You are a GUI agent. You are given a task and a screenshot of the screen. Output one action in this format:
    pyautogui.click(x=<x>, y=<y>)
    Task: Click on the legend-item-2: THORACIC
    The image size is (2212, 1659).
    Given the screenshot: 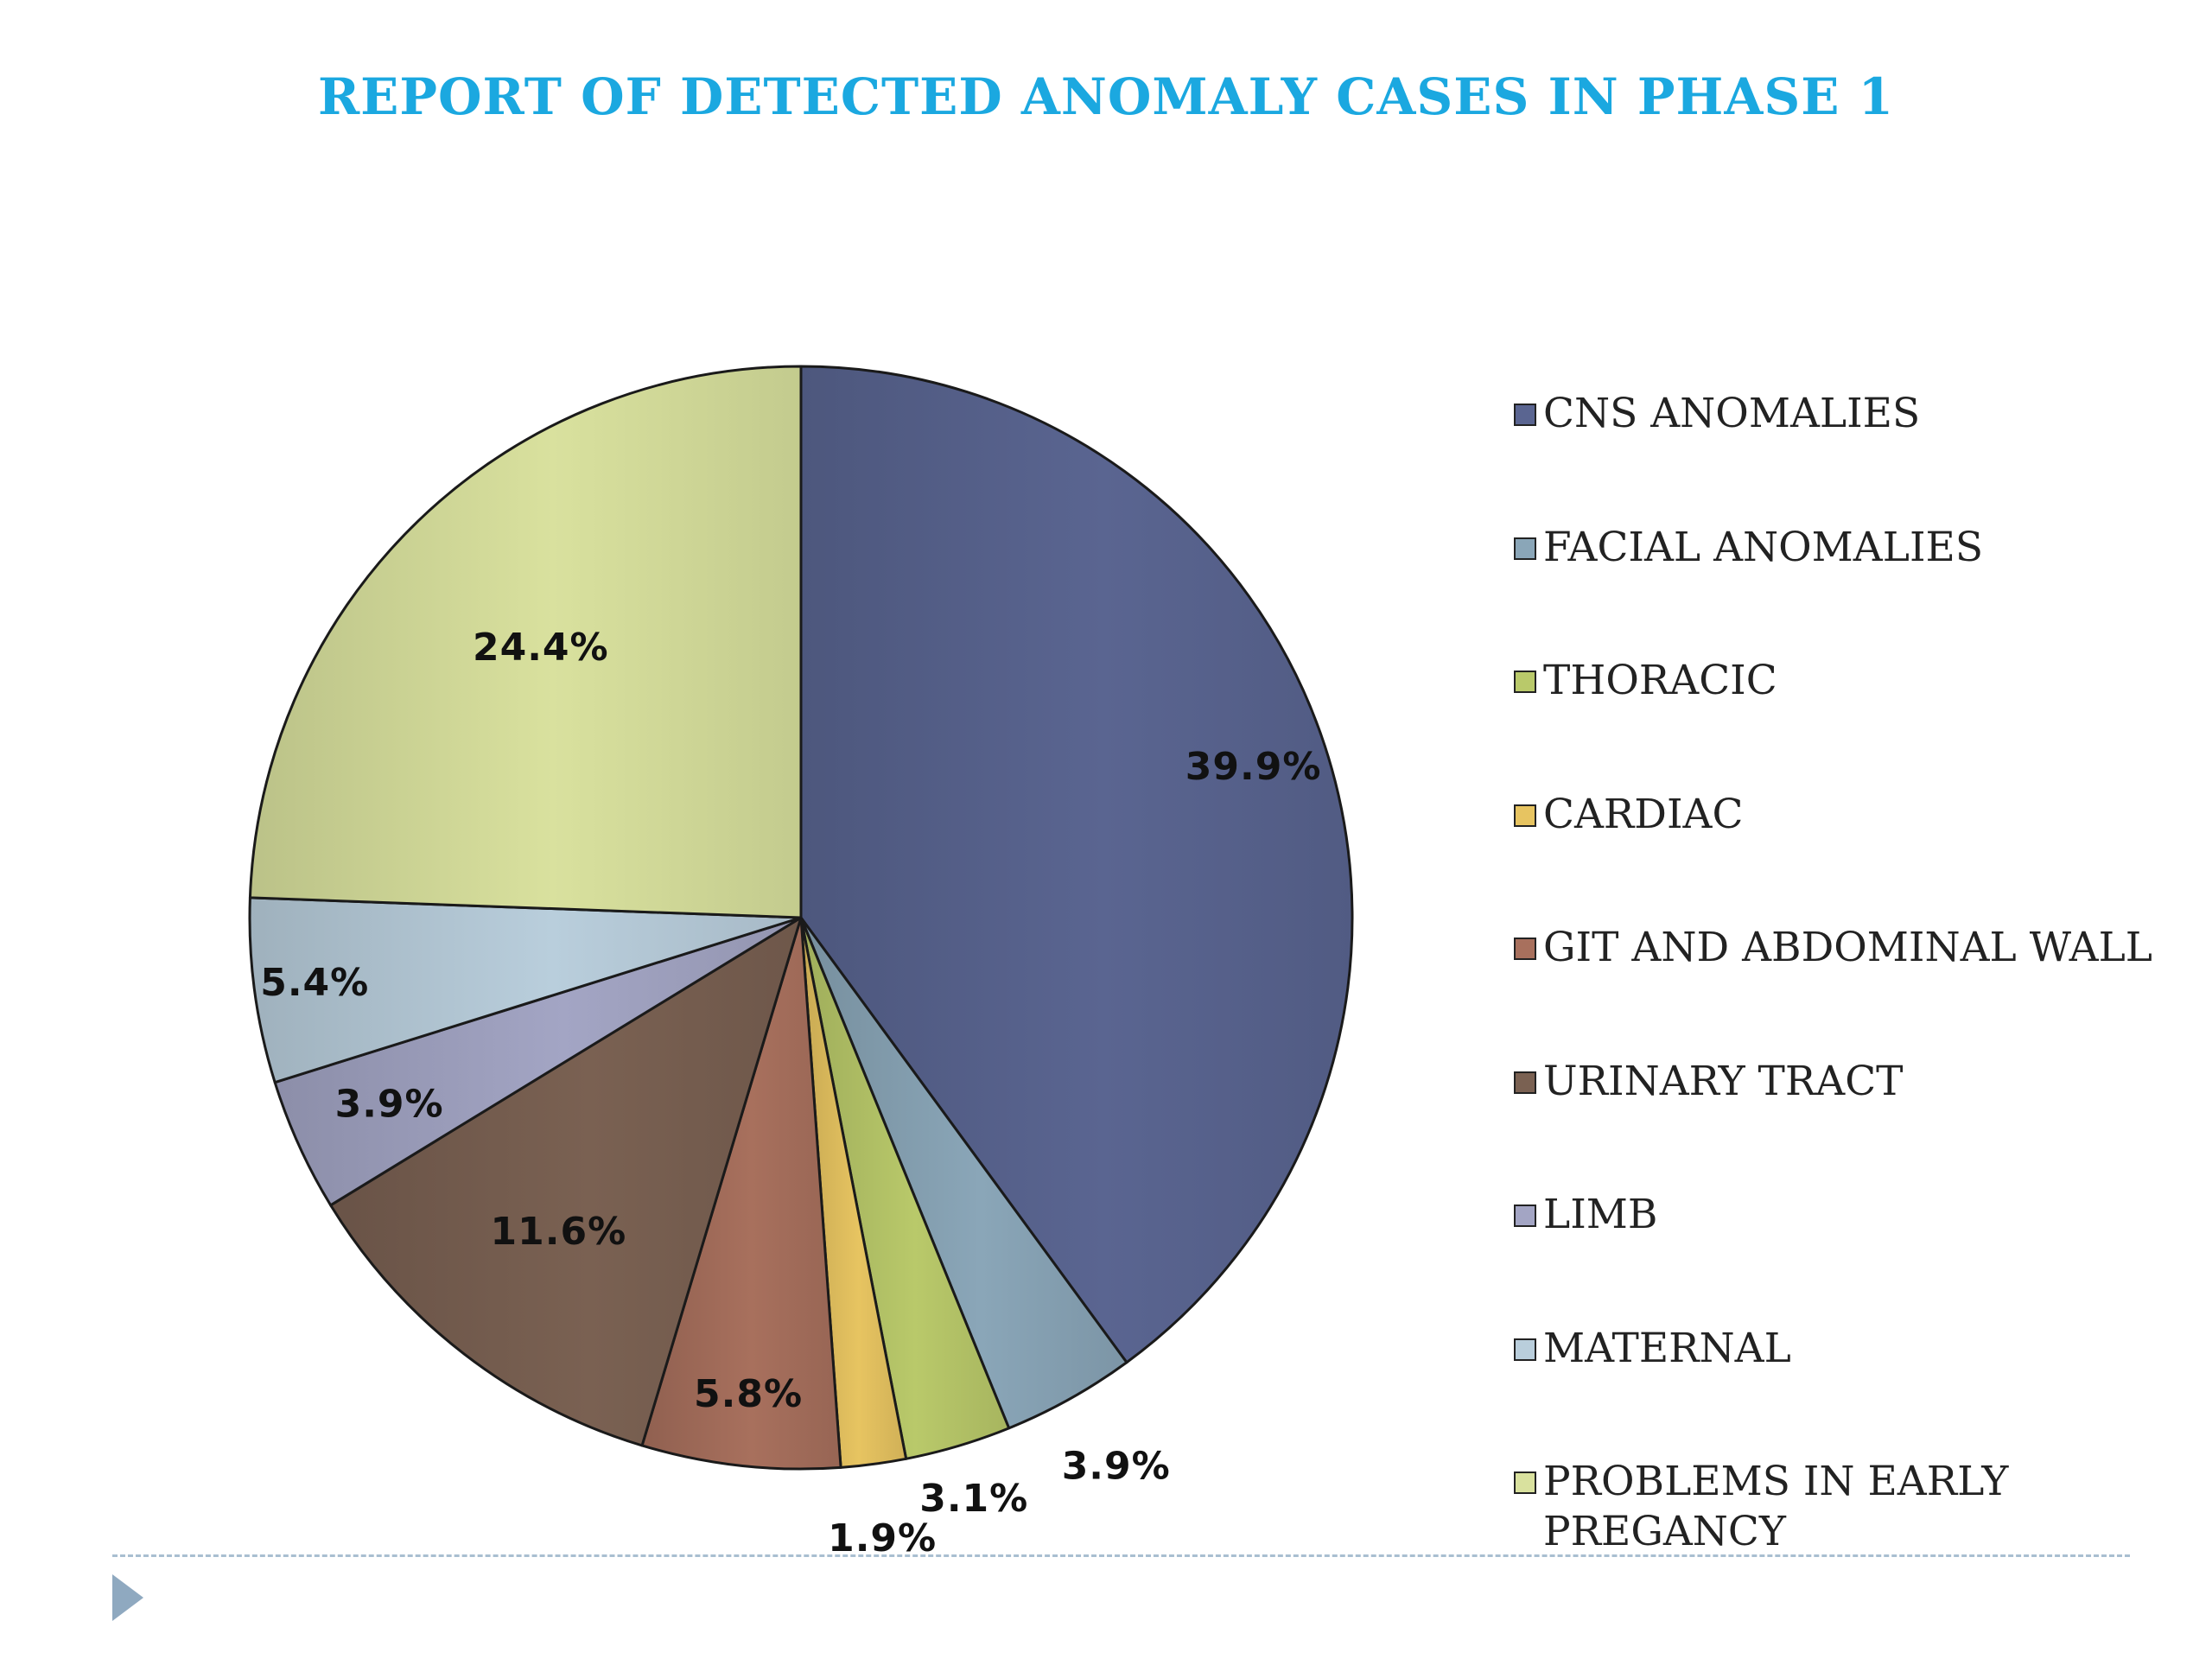 What is the action you would take?
    pyautogui.click(x=1855, y=723)
    